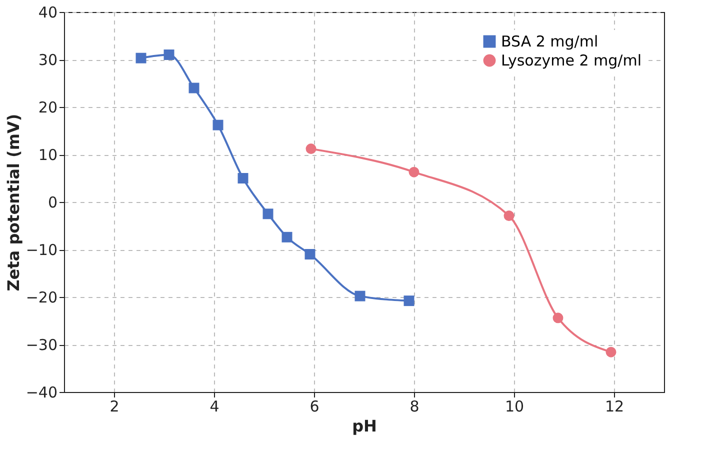  I want to click on x-tick-label: 8, so click(415, 407).